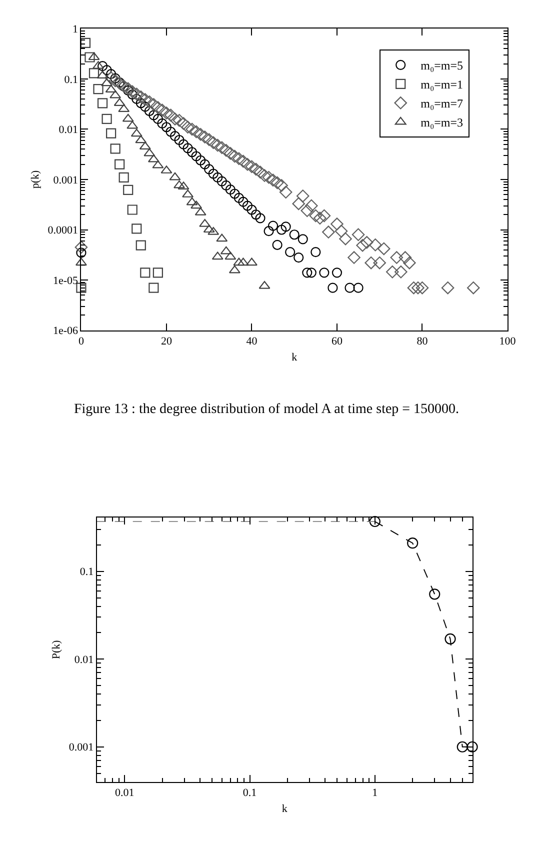 The width and height of the screenshot is (538, 843). What do you see at coordinates (441, 103) in the screenshot?
I see `legend-label: m₀=m=7` at bounding box center [441, 103].